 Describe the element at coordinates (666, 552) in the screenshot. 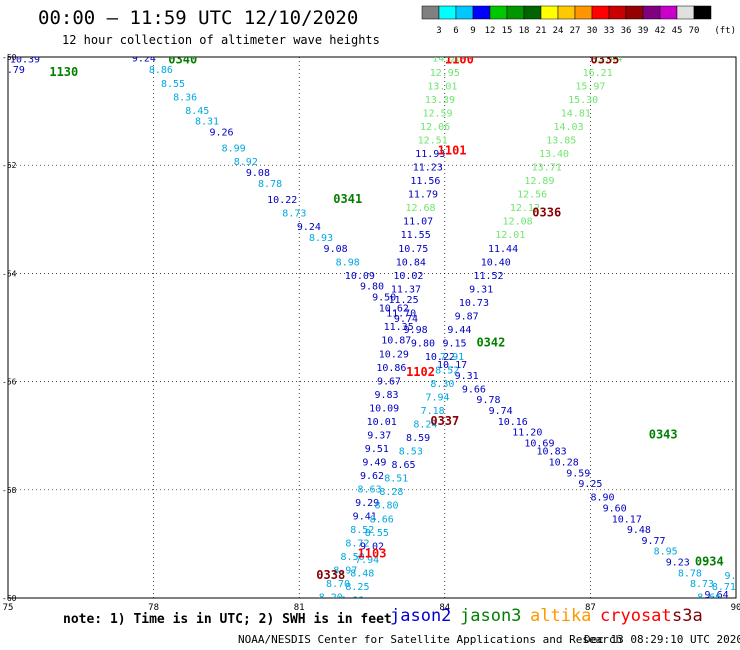

I see `wave-height-value: 8.95` at that location.